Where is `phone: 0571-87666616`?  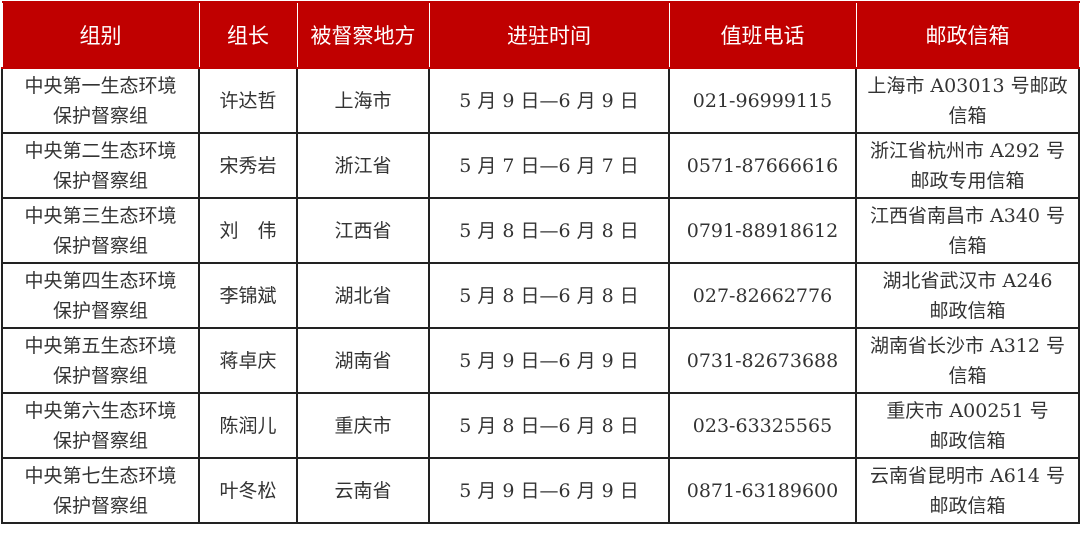 phone: 0571-87666616 is located at coordinates (762, 165).